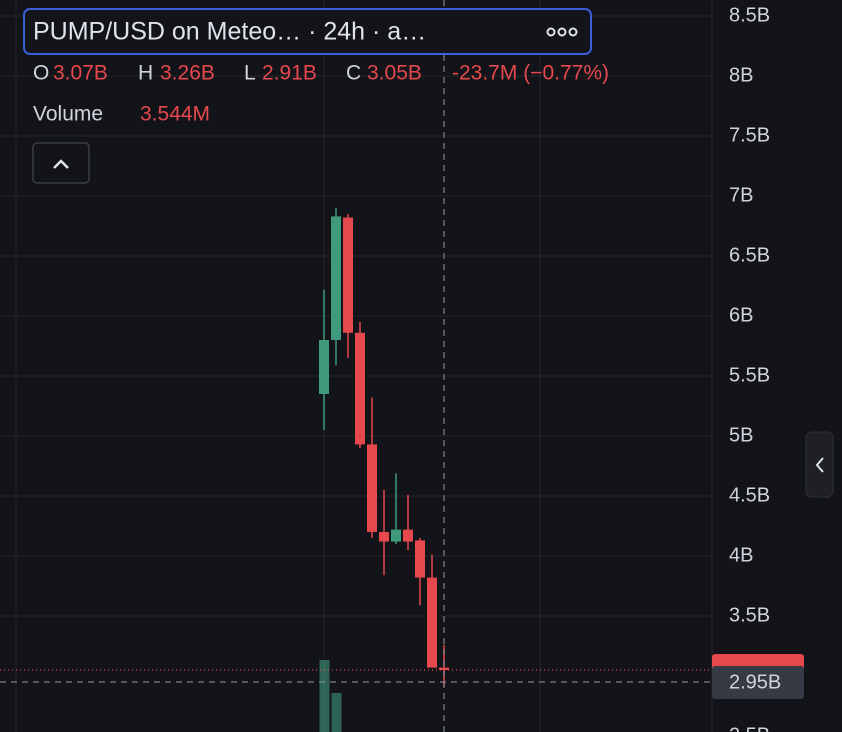  What do you see at coordinates (353, 73) in the screenshot?
I see `legend-label: C` at bounding box center [353, 73].